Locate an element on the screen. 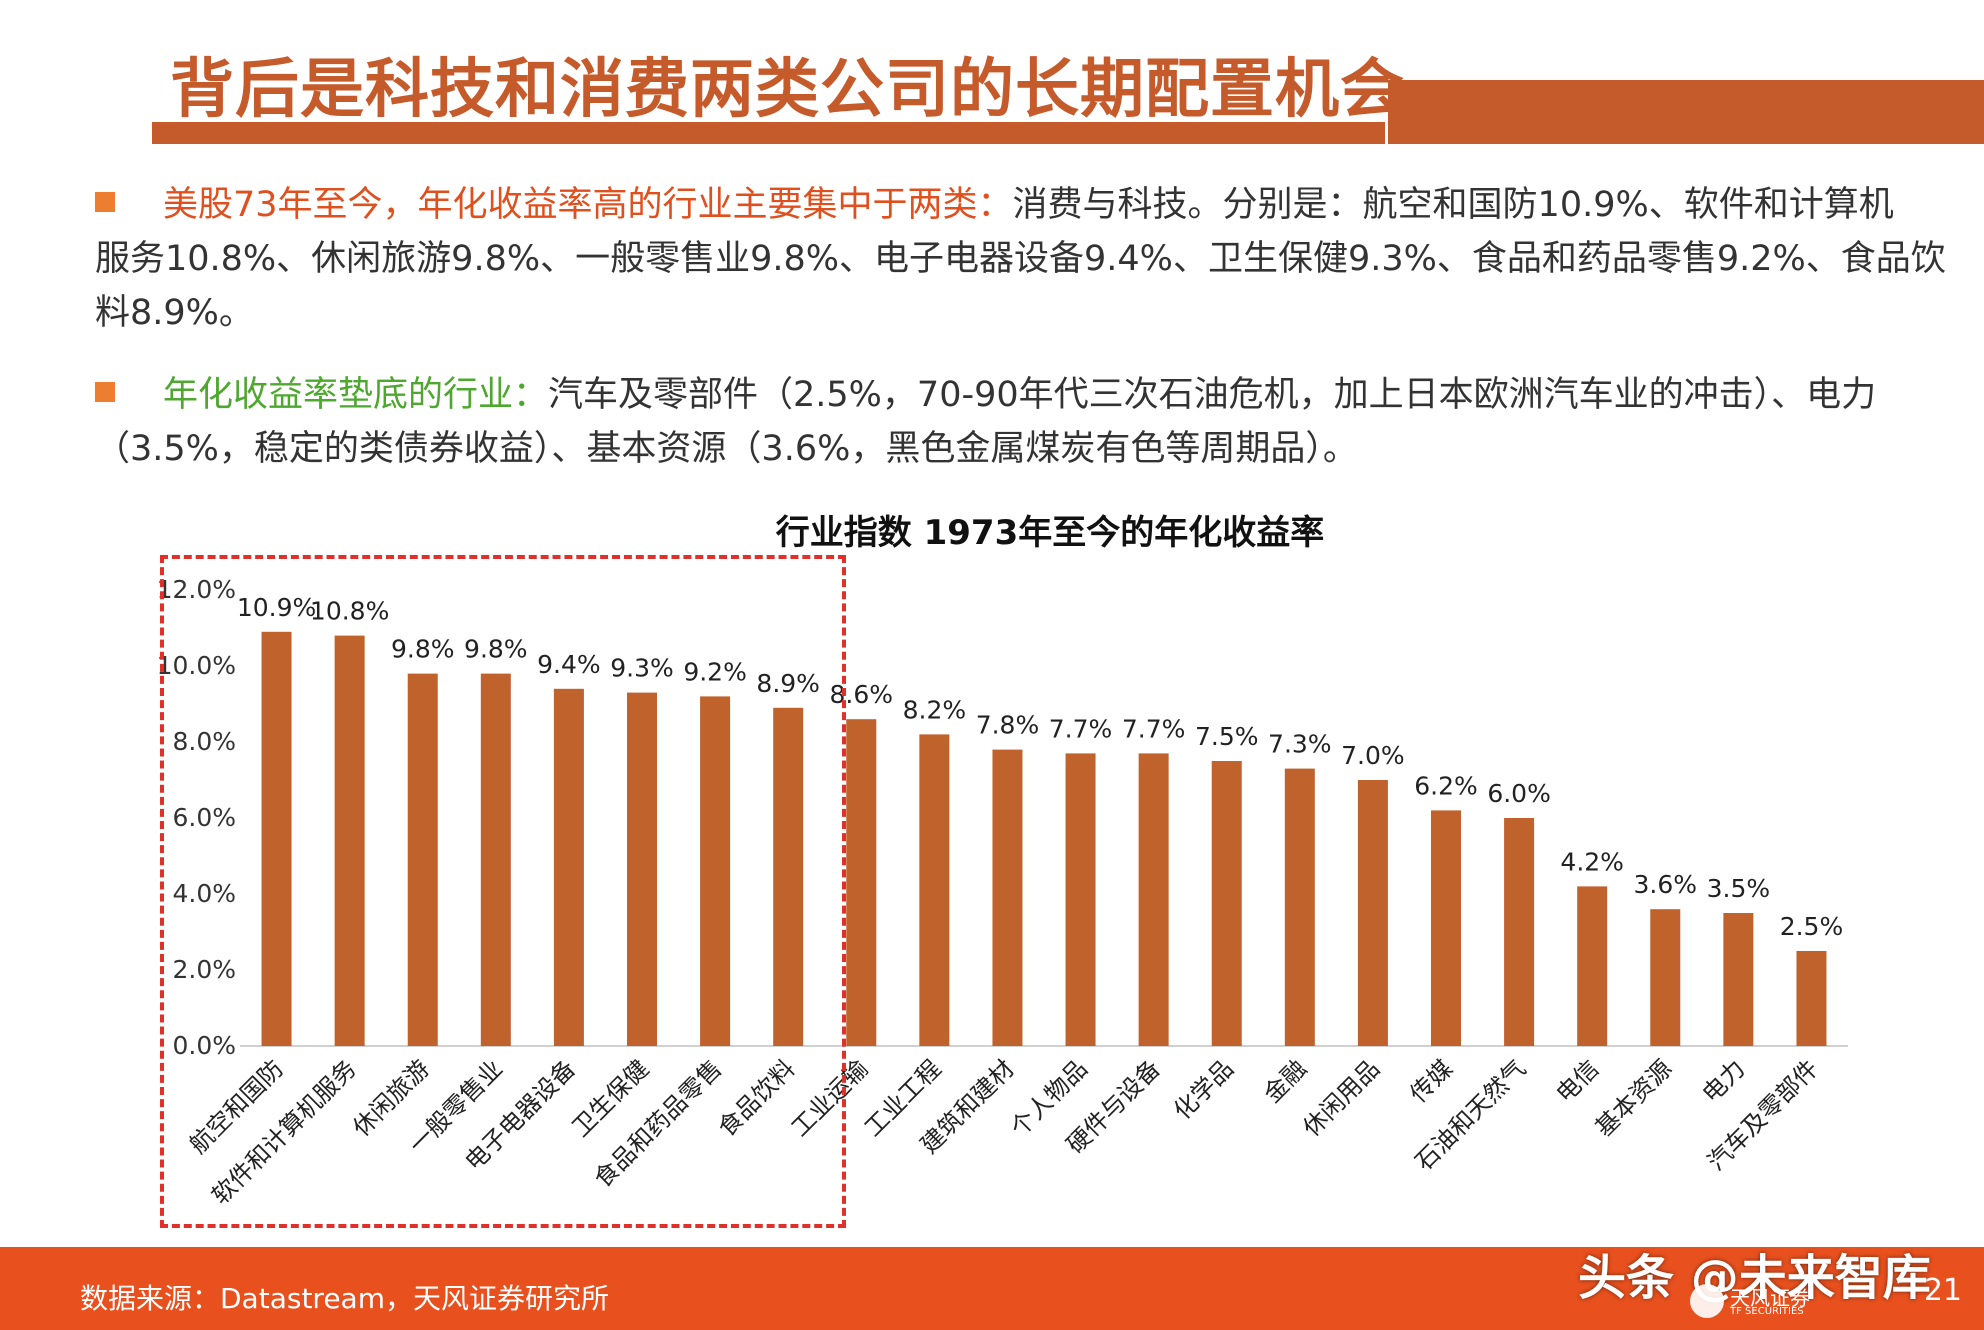 The image size is (1984, 1330). y-tick-label: 4.0% is located at coordinates (204, 893).